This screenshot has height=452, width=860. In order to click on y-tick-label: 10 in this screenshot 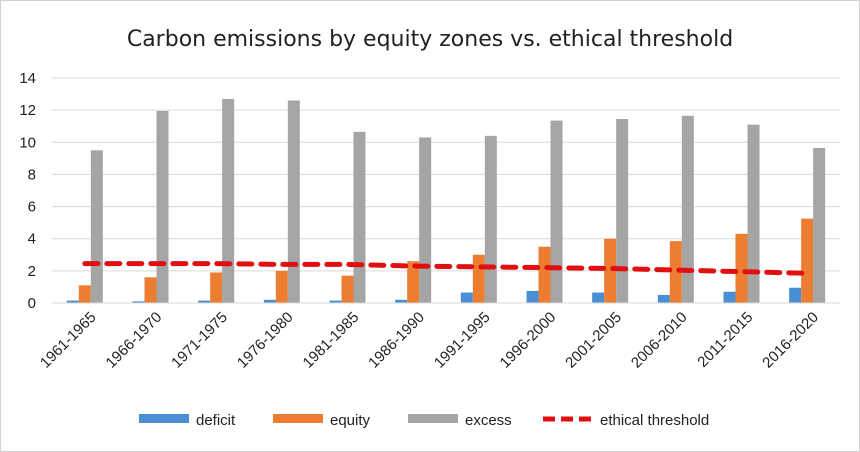, I will do `click(27, 142)`.